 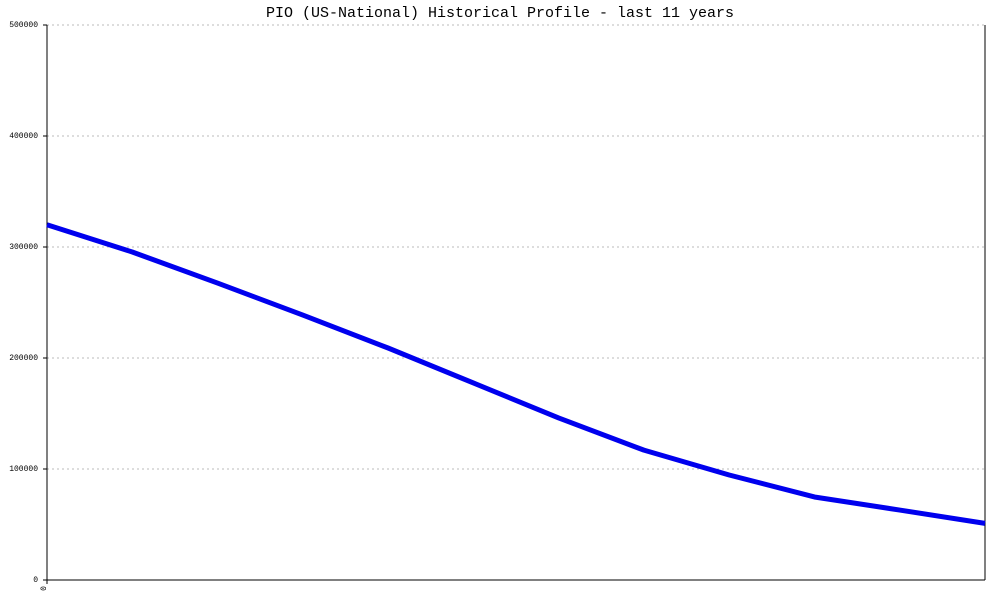 I want to click on y-tick-label: 500000, so click(x=23, y=25).